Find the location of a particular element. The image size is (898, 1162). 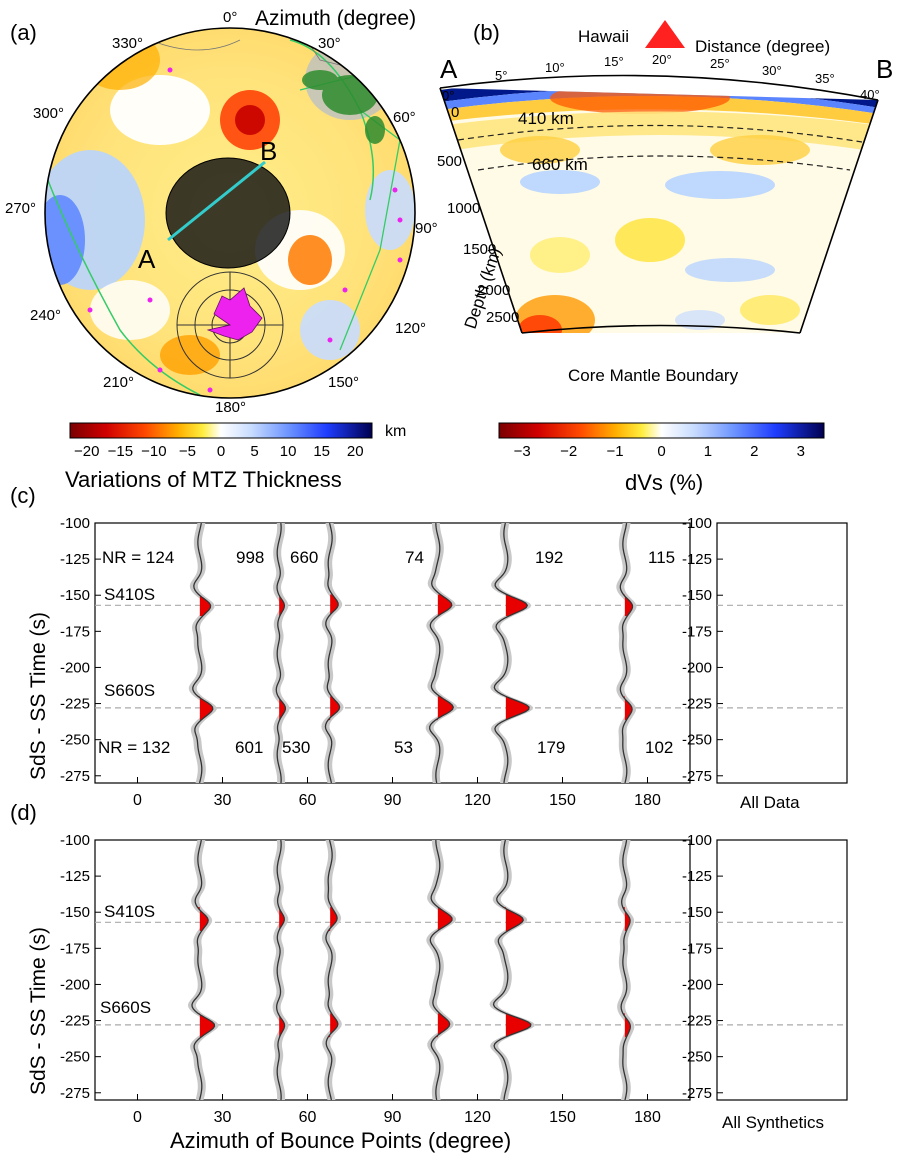

c-side-ytick-label-2: -150 is located at coordinates (697, 595).